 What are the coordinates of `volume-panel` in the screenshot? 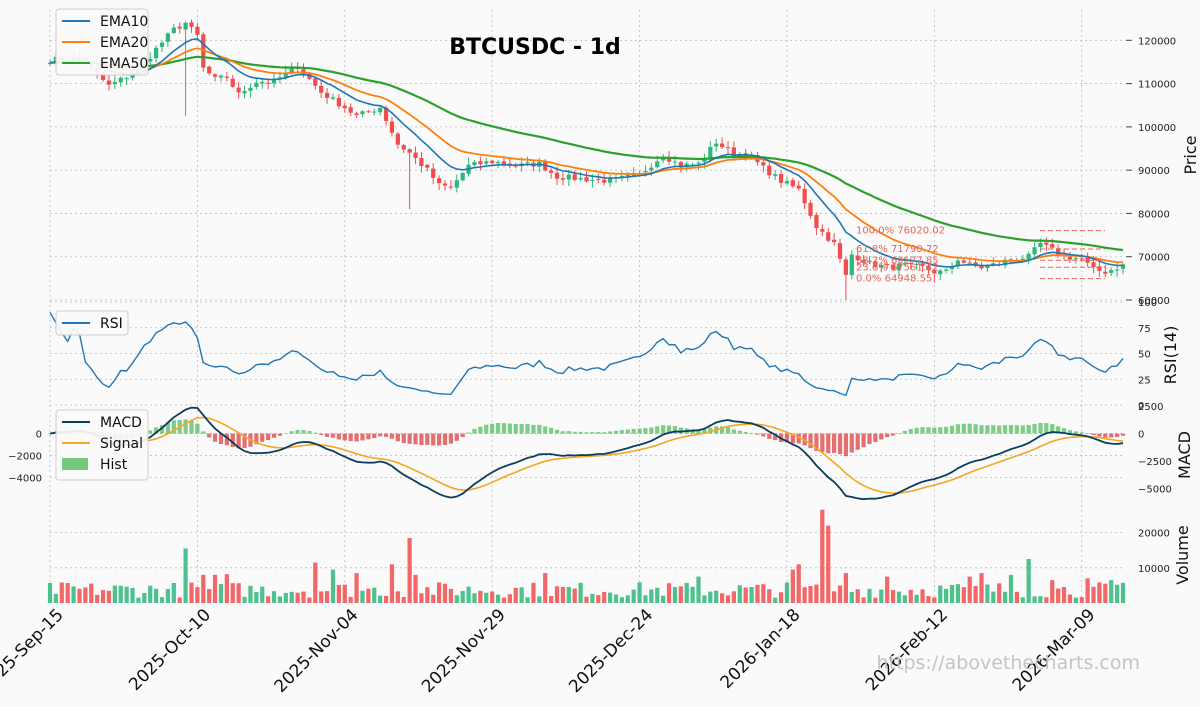 It's located at (586, 556).